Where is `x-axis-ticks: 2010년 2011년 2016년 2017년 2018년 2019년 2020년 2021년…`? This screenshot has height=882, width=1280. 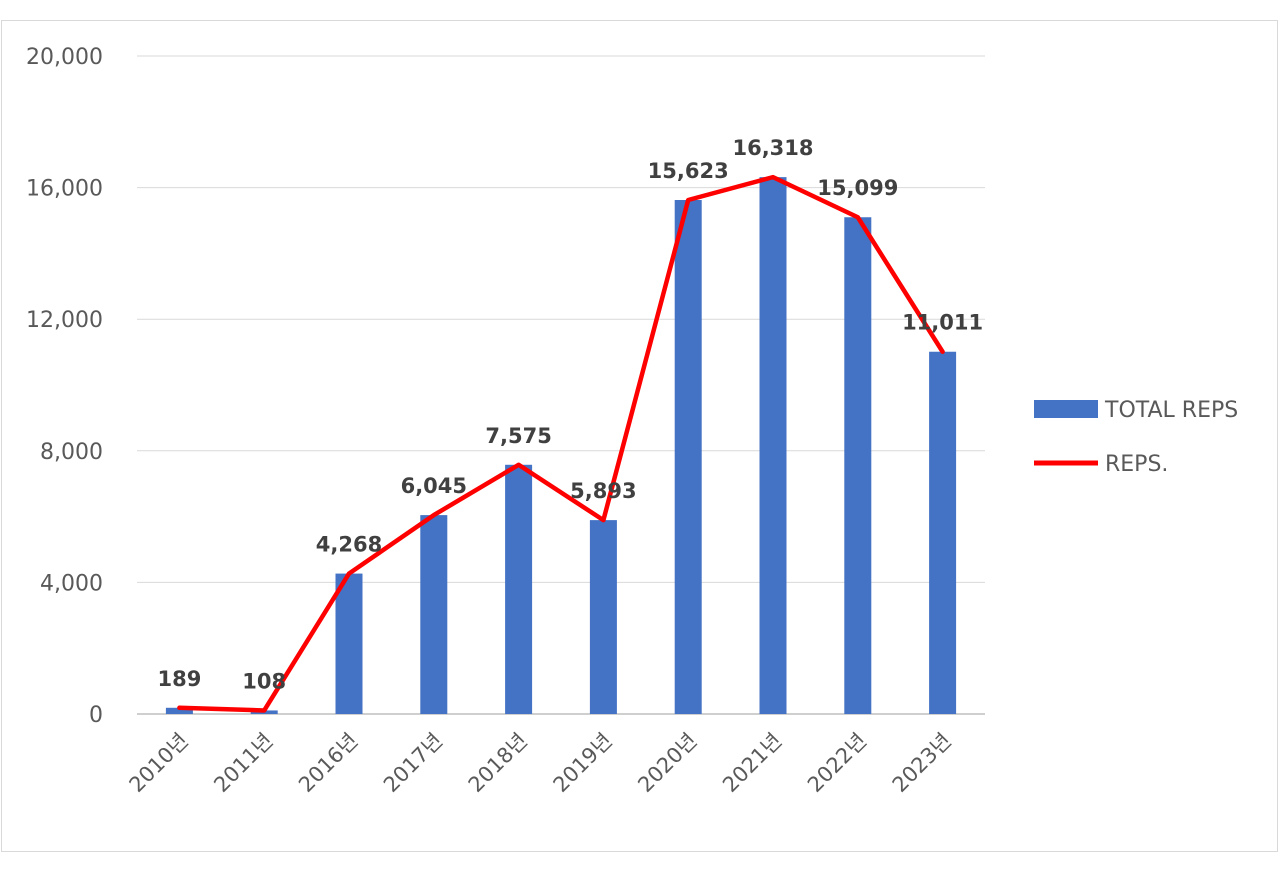 x-axis-ticks: 2010년 2011년 2016년 2017년 2018년 2019년 2020년 2021년… is located at coordinates (541, 763).